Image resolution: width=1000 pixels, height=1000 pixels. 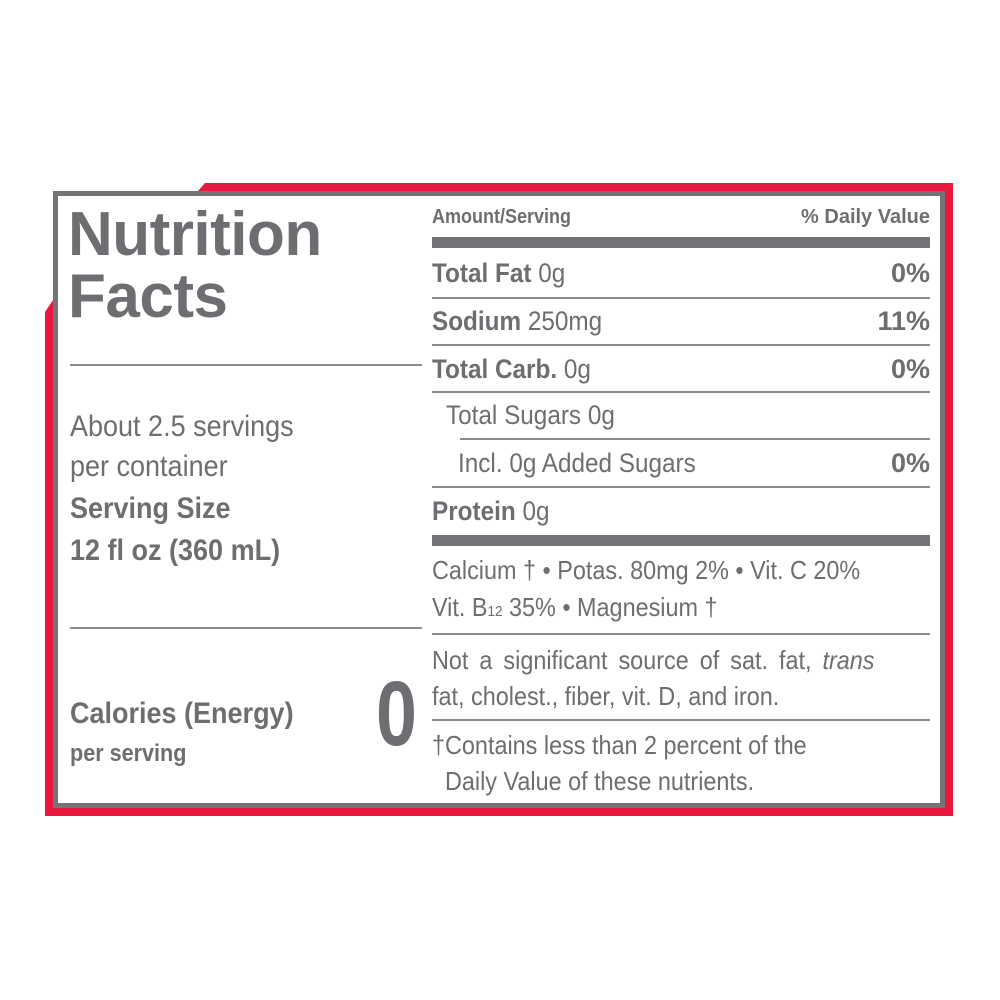 What do you see at coordinates (148, 296) in the screenshot?
I see `title-line2: Facts` at bounding box center [148, 296].